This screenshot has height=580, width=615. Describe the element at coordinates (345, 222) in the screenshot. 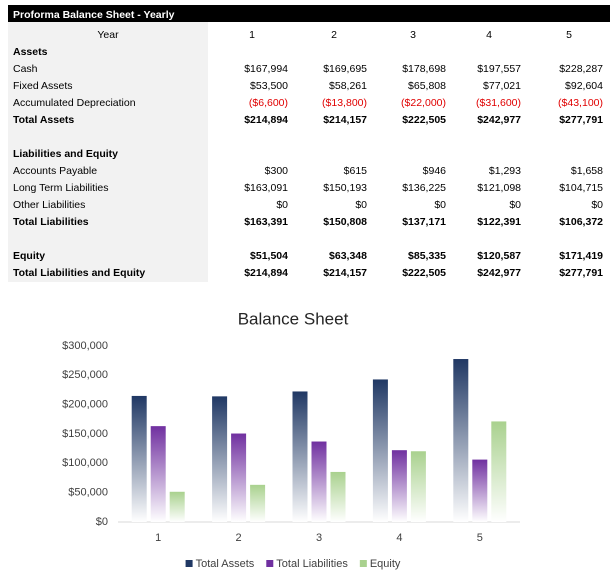

I see `cell: $150,808` at that location.